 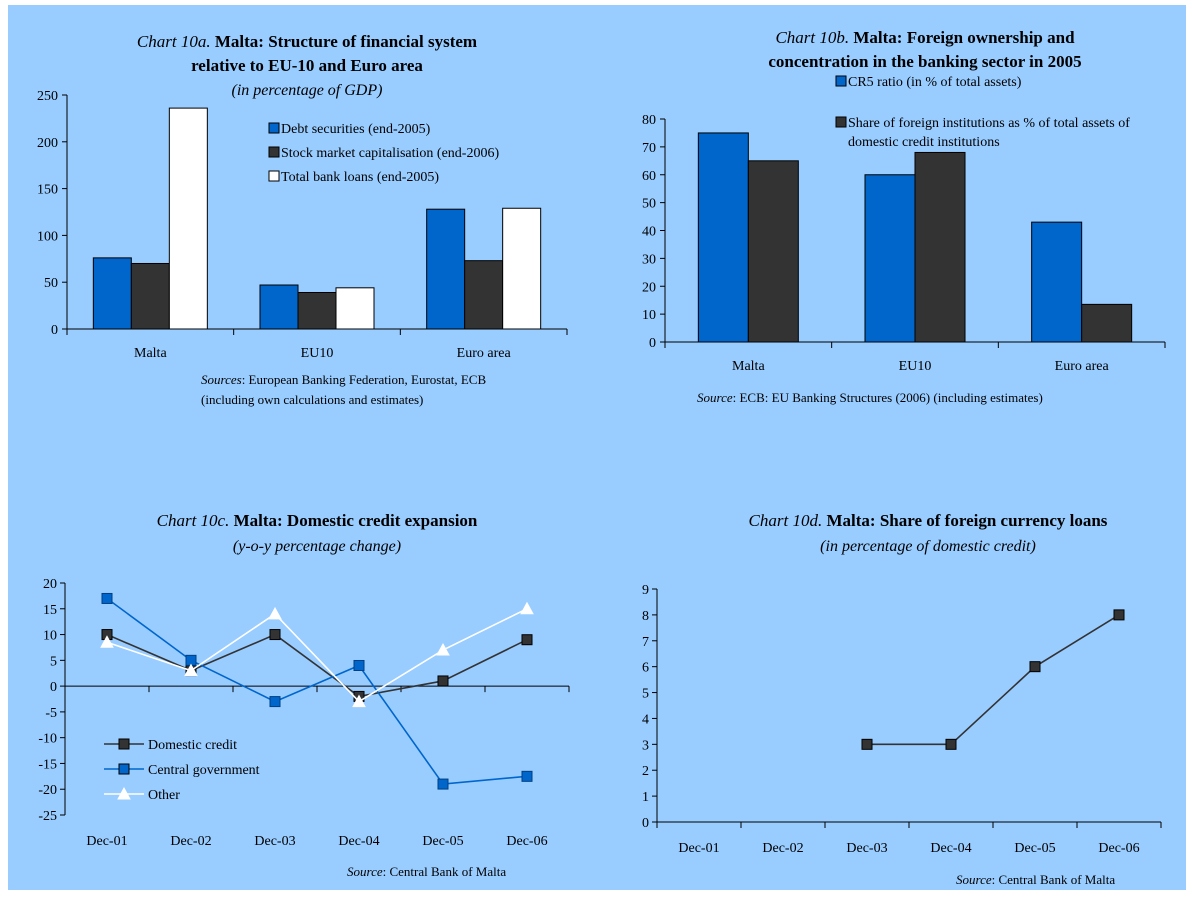 What do you see at coordinates (649, 120) in the screenshot?
I see `y-tick-label: 80` at bounding box center [649, 120].